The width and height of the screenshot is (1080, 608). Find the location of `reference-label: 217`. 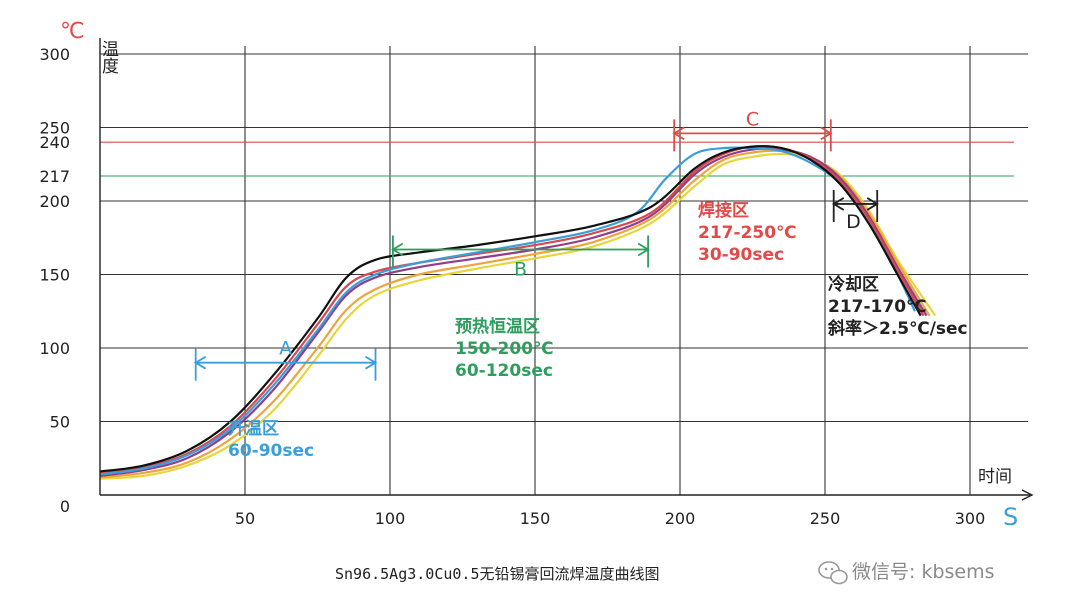

reference-label: 217 is located at coordinates (54, 176).